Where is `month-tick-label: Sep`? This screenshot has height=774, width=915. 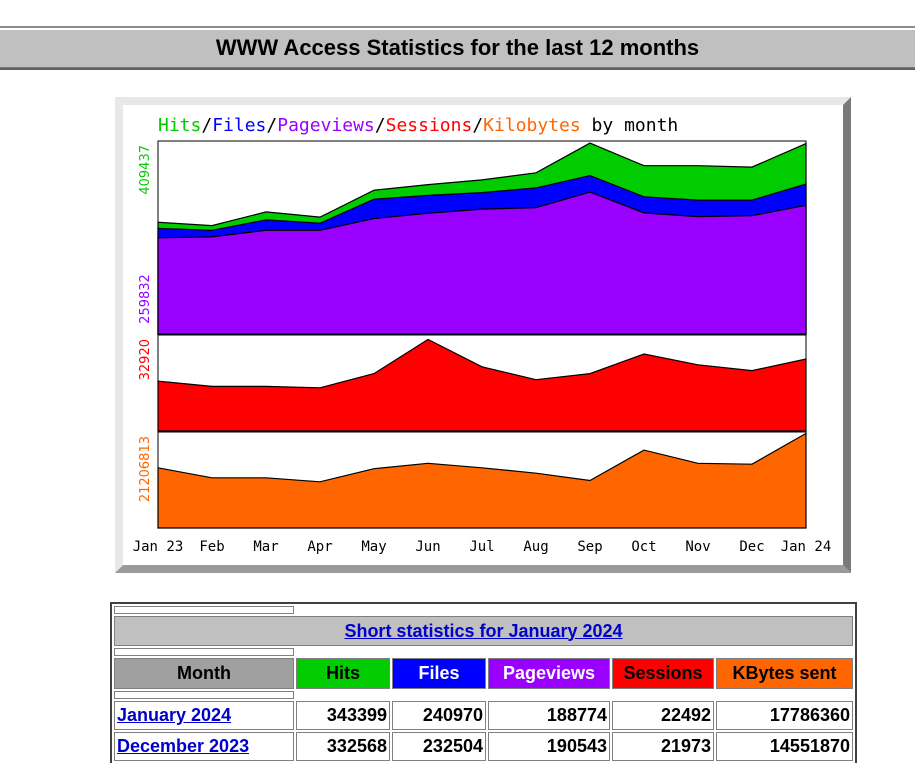 month-tick-label: Sep is located at coordinates (589, 547).